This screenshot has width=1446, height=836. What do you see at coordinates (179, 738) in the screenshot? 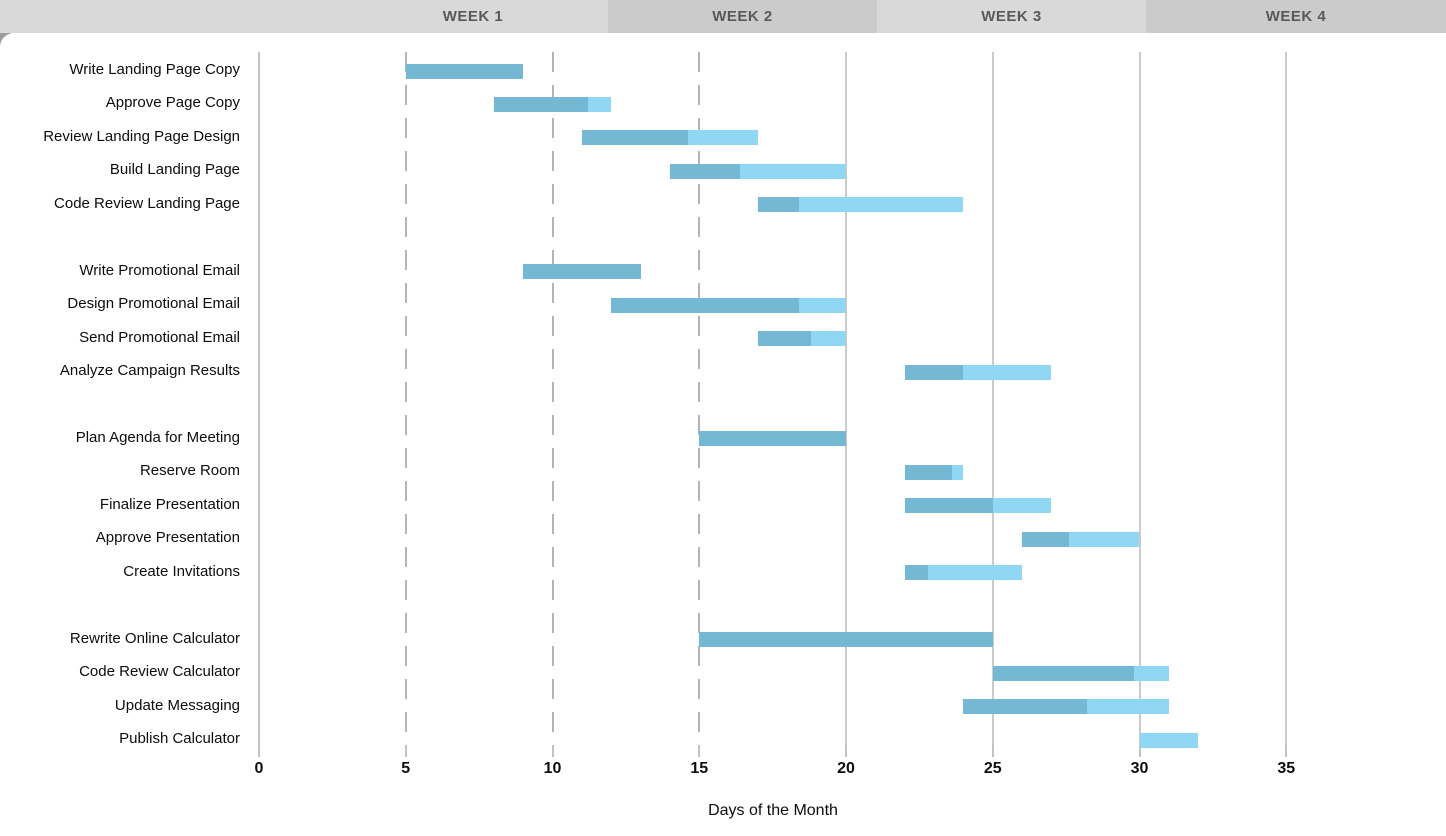
I see `task-label: Publish Calculator` at bounding box center [179, 738].